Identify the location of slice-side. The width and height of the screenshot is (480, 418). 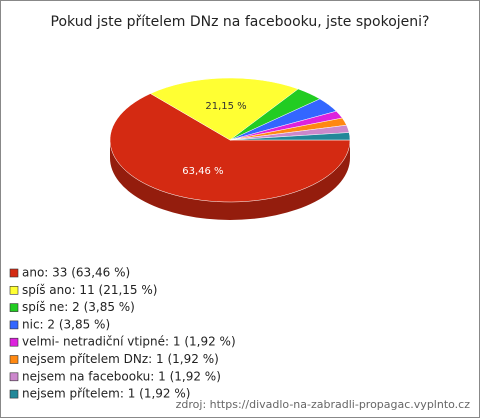
(230, 180).